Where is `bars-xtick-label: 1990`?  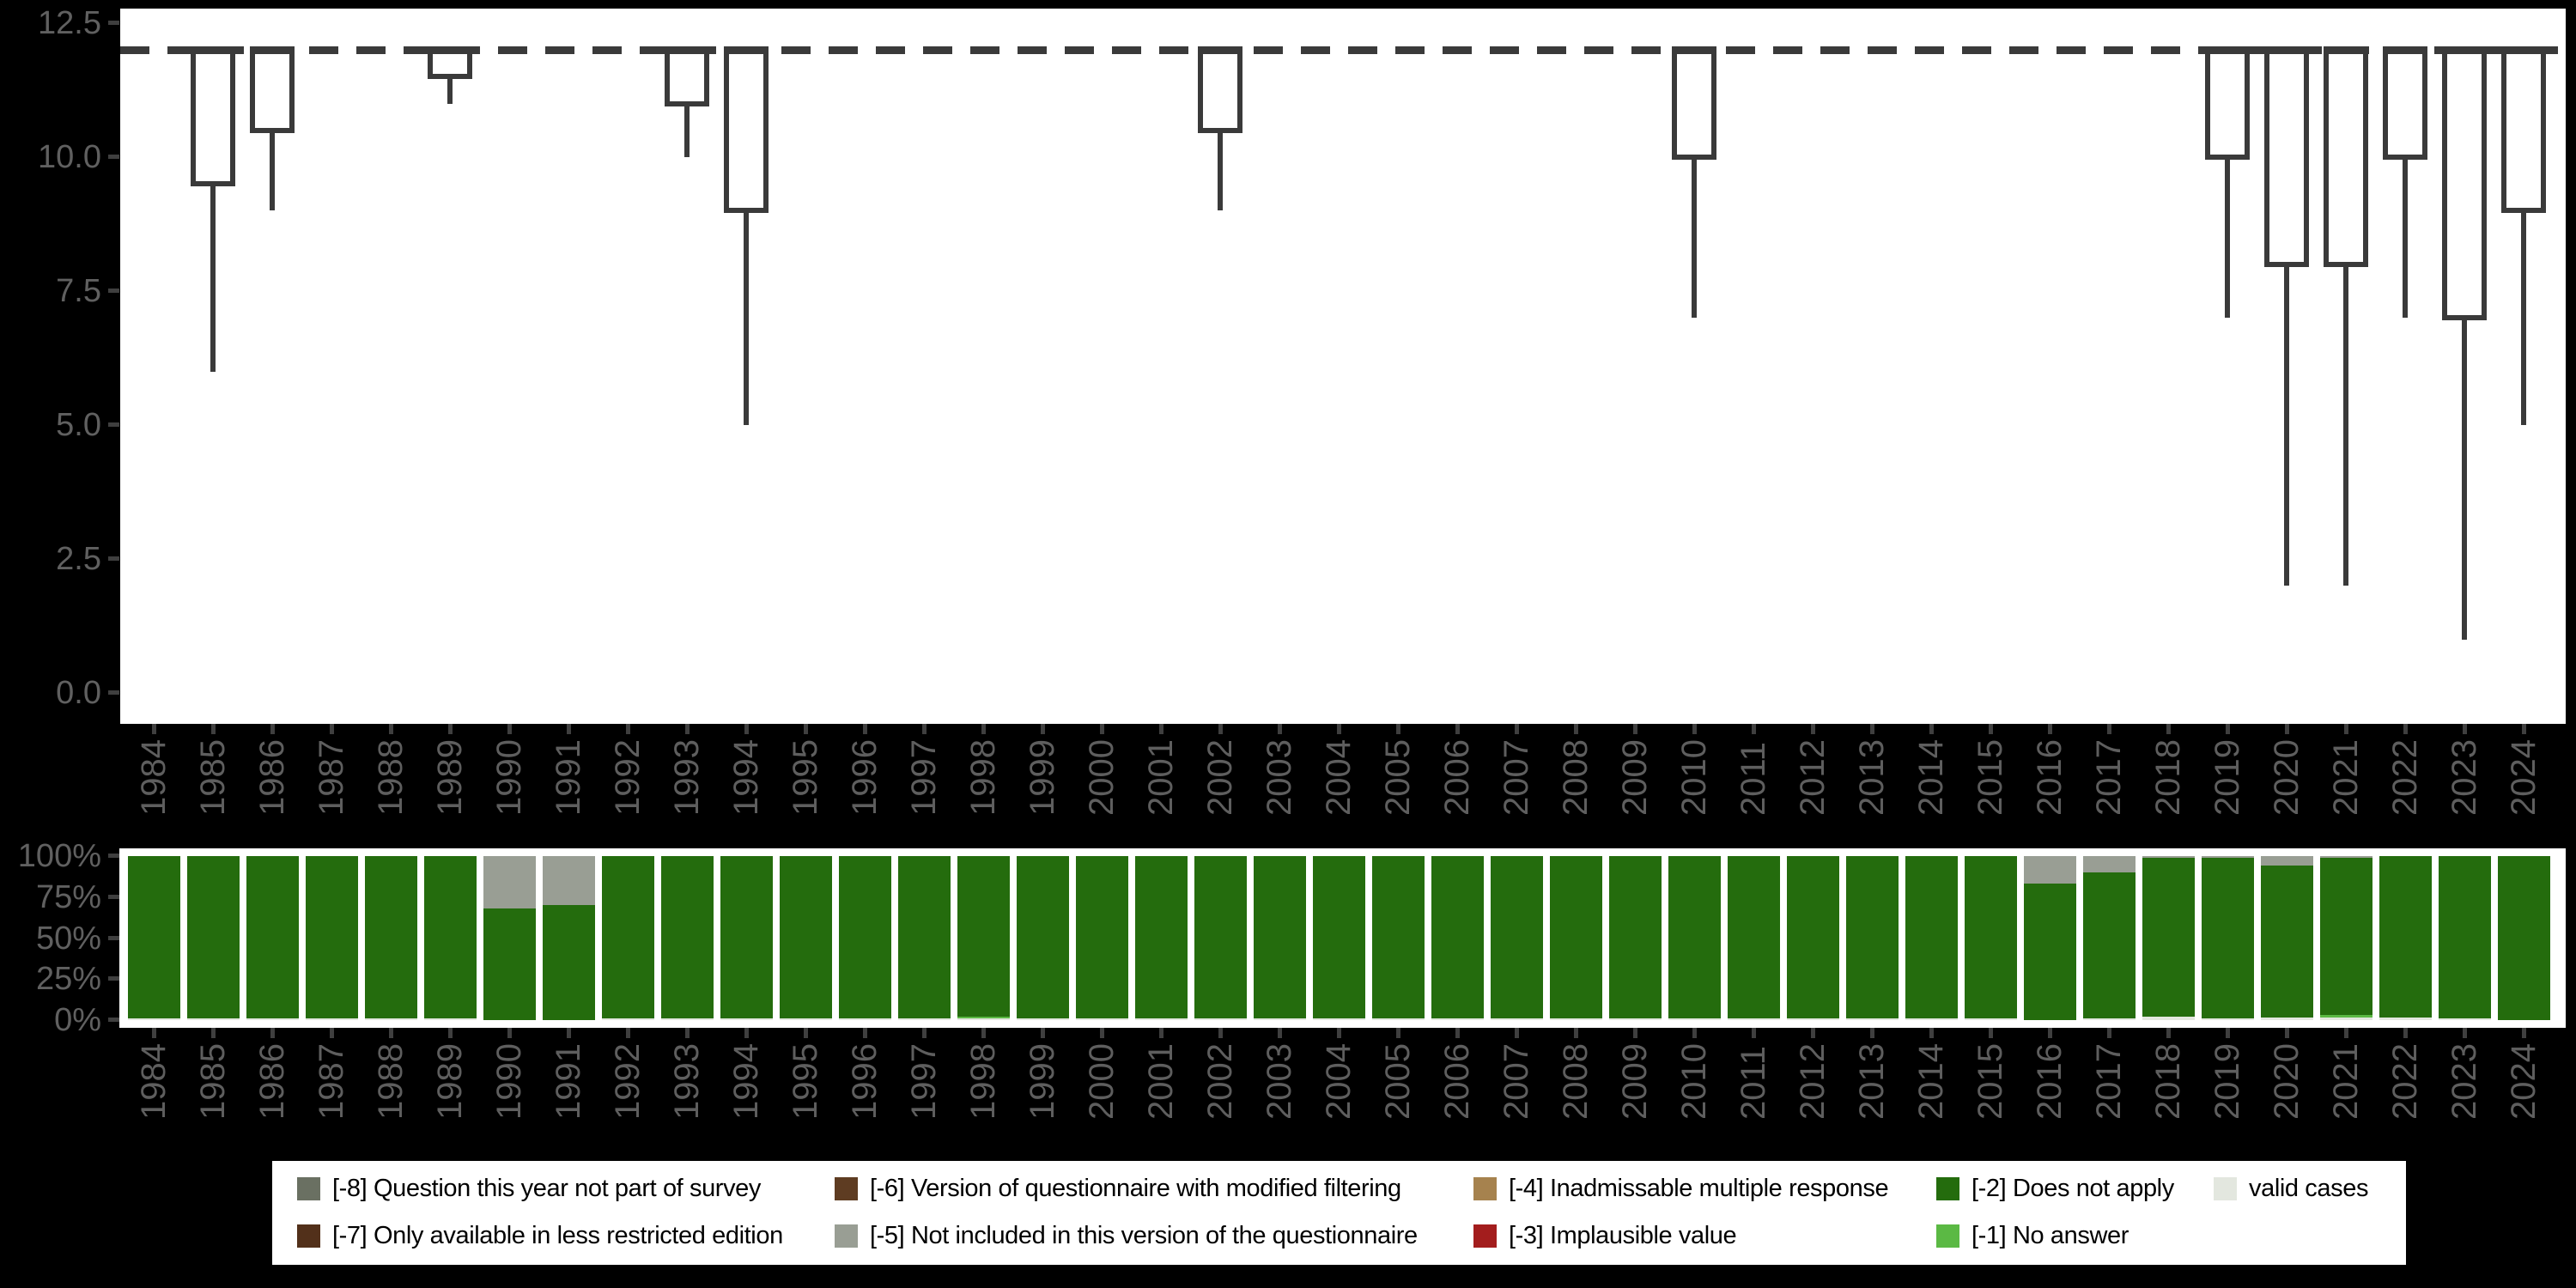
bars-xtick-label: 1990 is located at coordinates (509, 1081).